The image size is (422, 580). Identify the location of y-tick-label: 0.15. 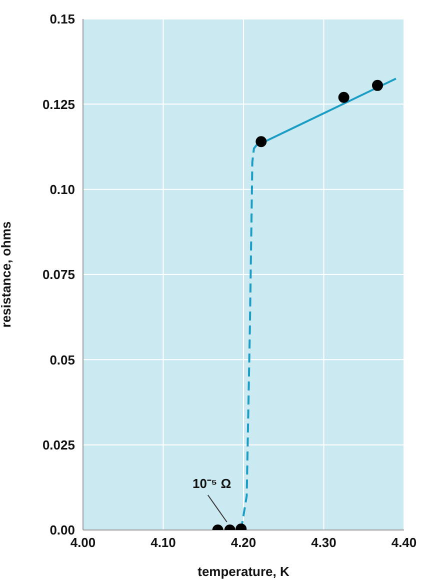
(62, 19).